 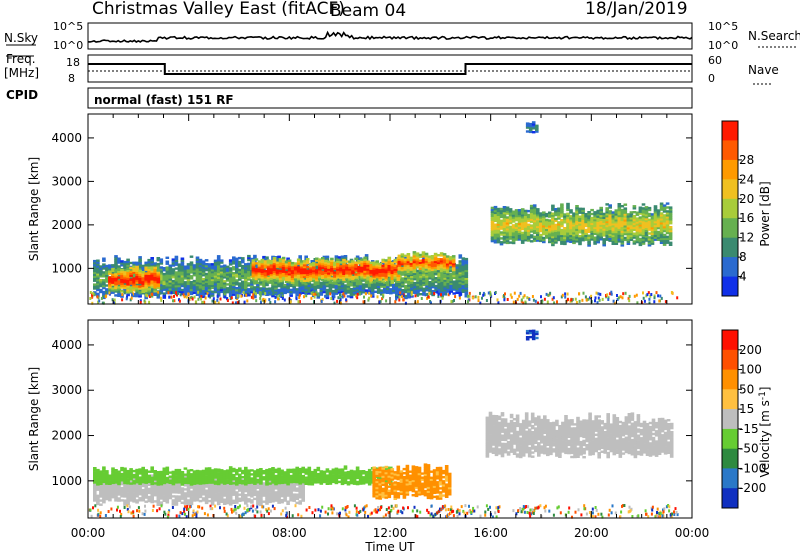 What do you see at coordinates (390, 36) in the screenshot?
I see `nsky-strip-frame` at bounding box center [390, 36].